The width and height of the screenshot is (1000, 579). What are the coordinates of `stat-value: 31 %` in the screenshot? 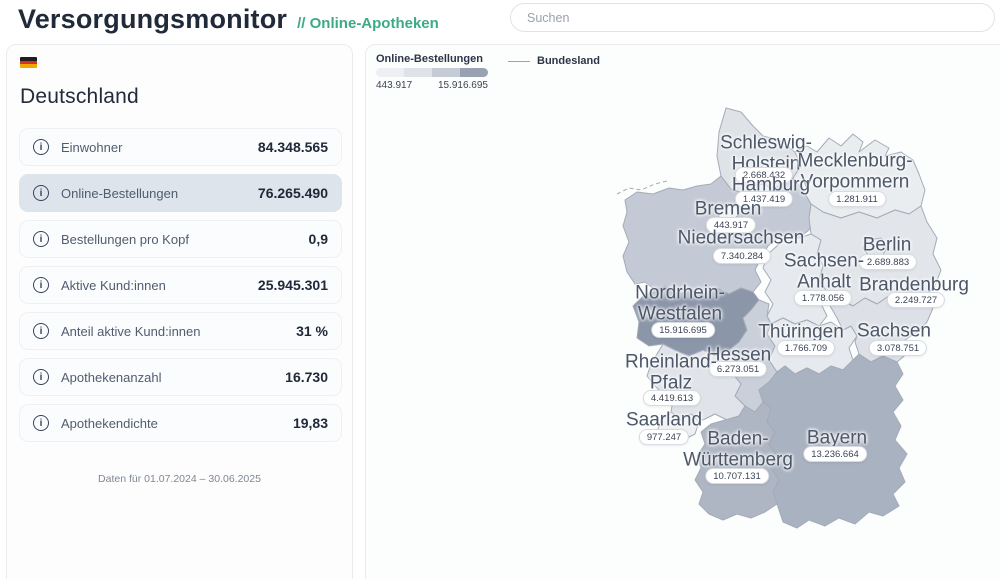 It's located at (312, 331).